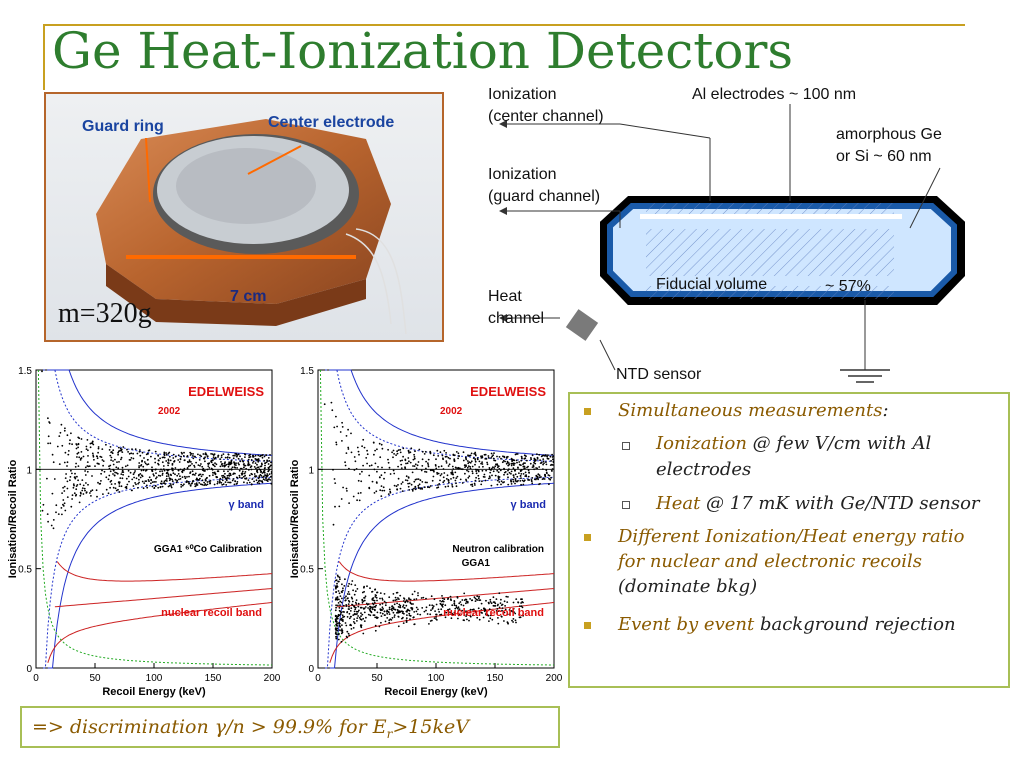 This screenshot has width=1024, height=768. What do you see at coordinates (544, 185) in the screenshot?
I see `ion-guard-label: Ionization (guard channel)` at bounding box center [544, 185].